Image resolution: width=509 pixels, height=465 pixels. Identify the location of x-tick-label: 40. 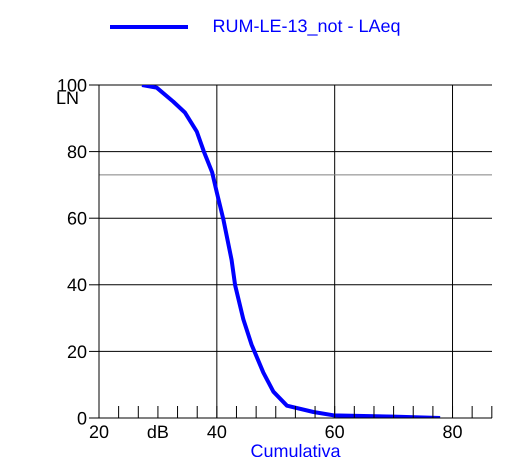
(216, 432).